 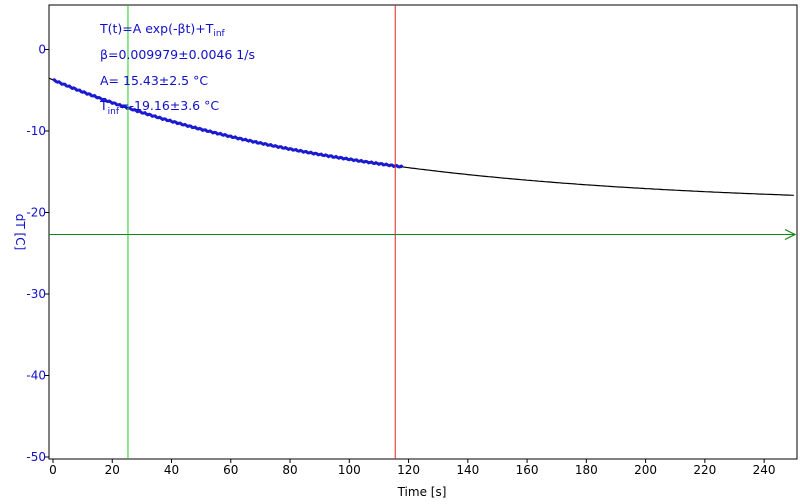 I want to click on x-tick-label: 0, so click(x=53, y=470).